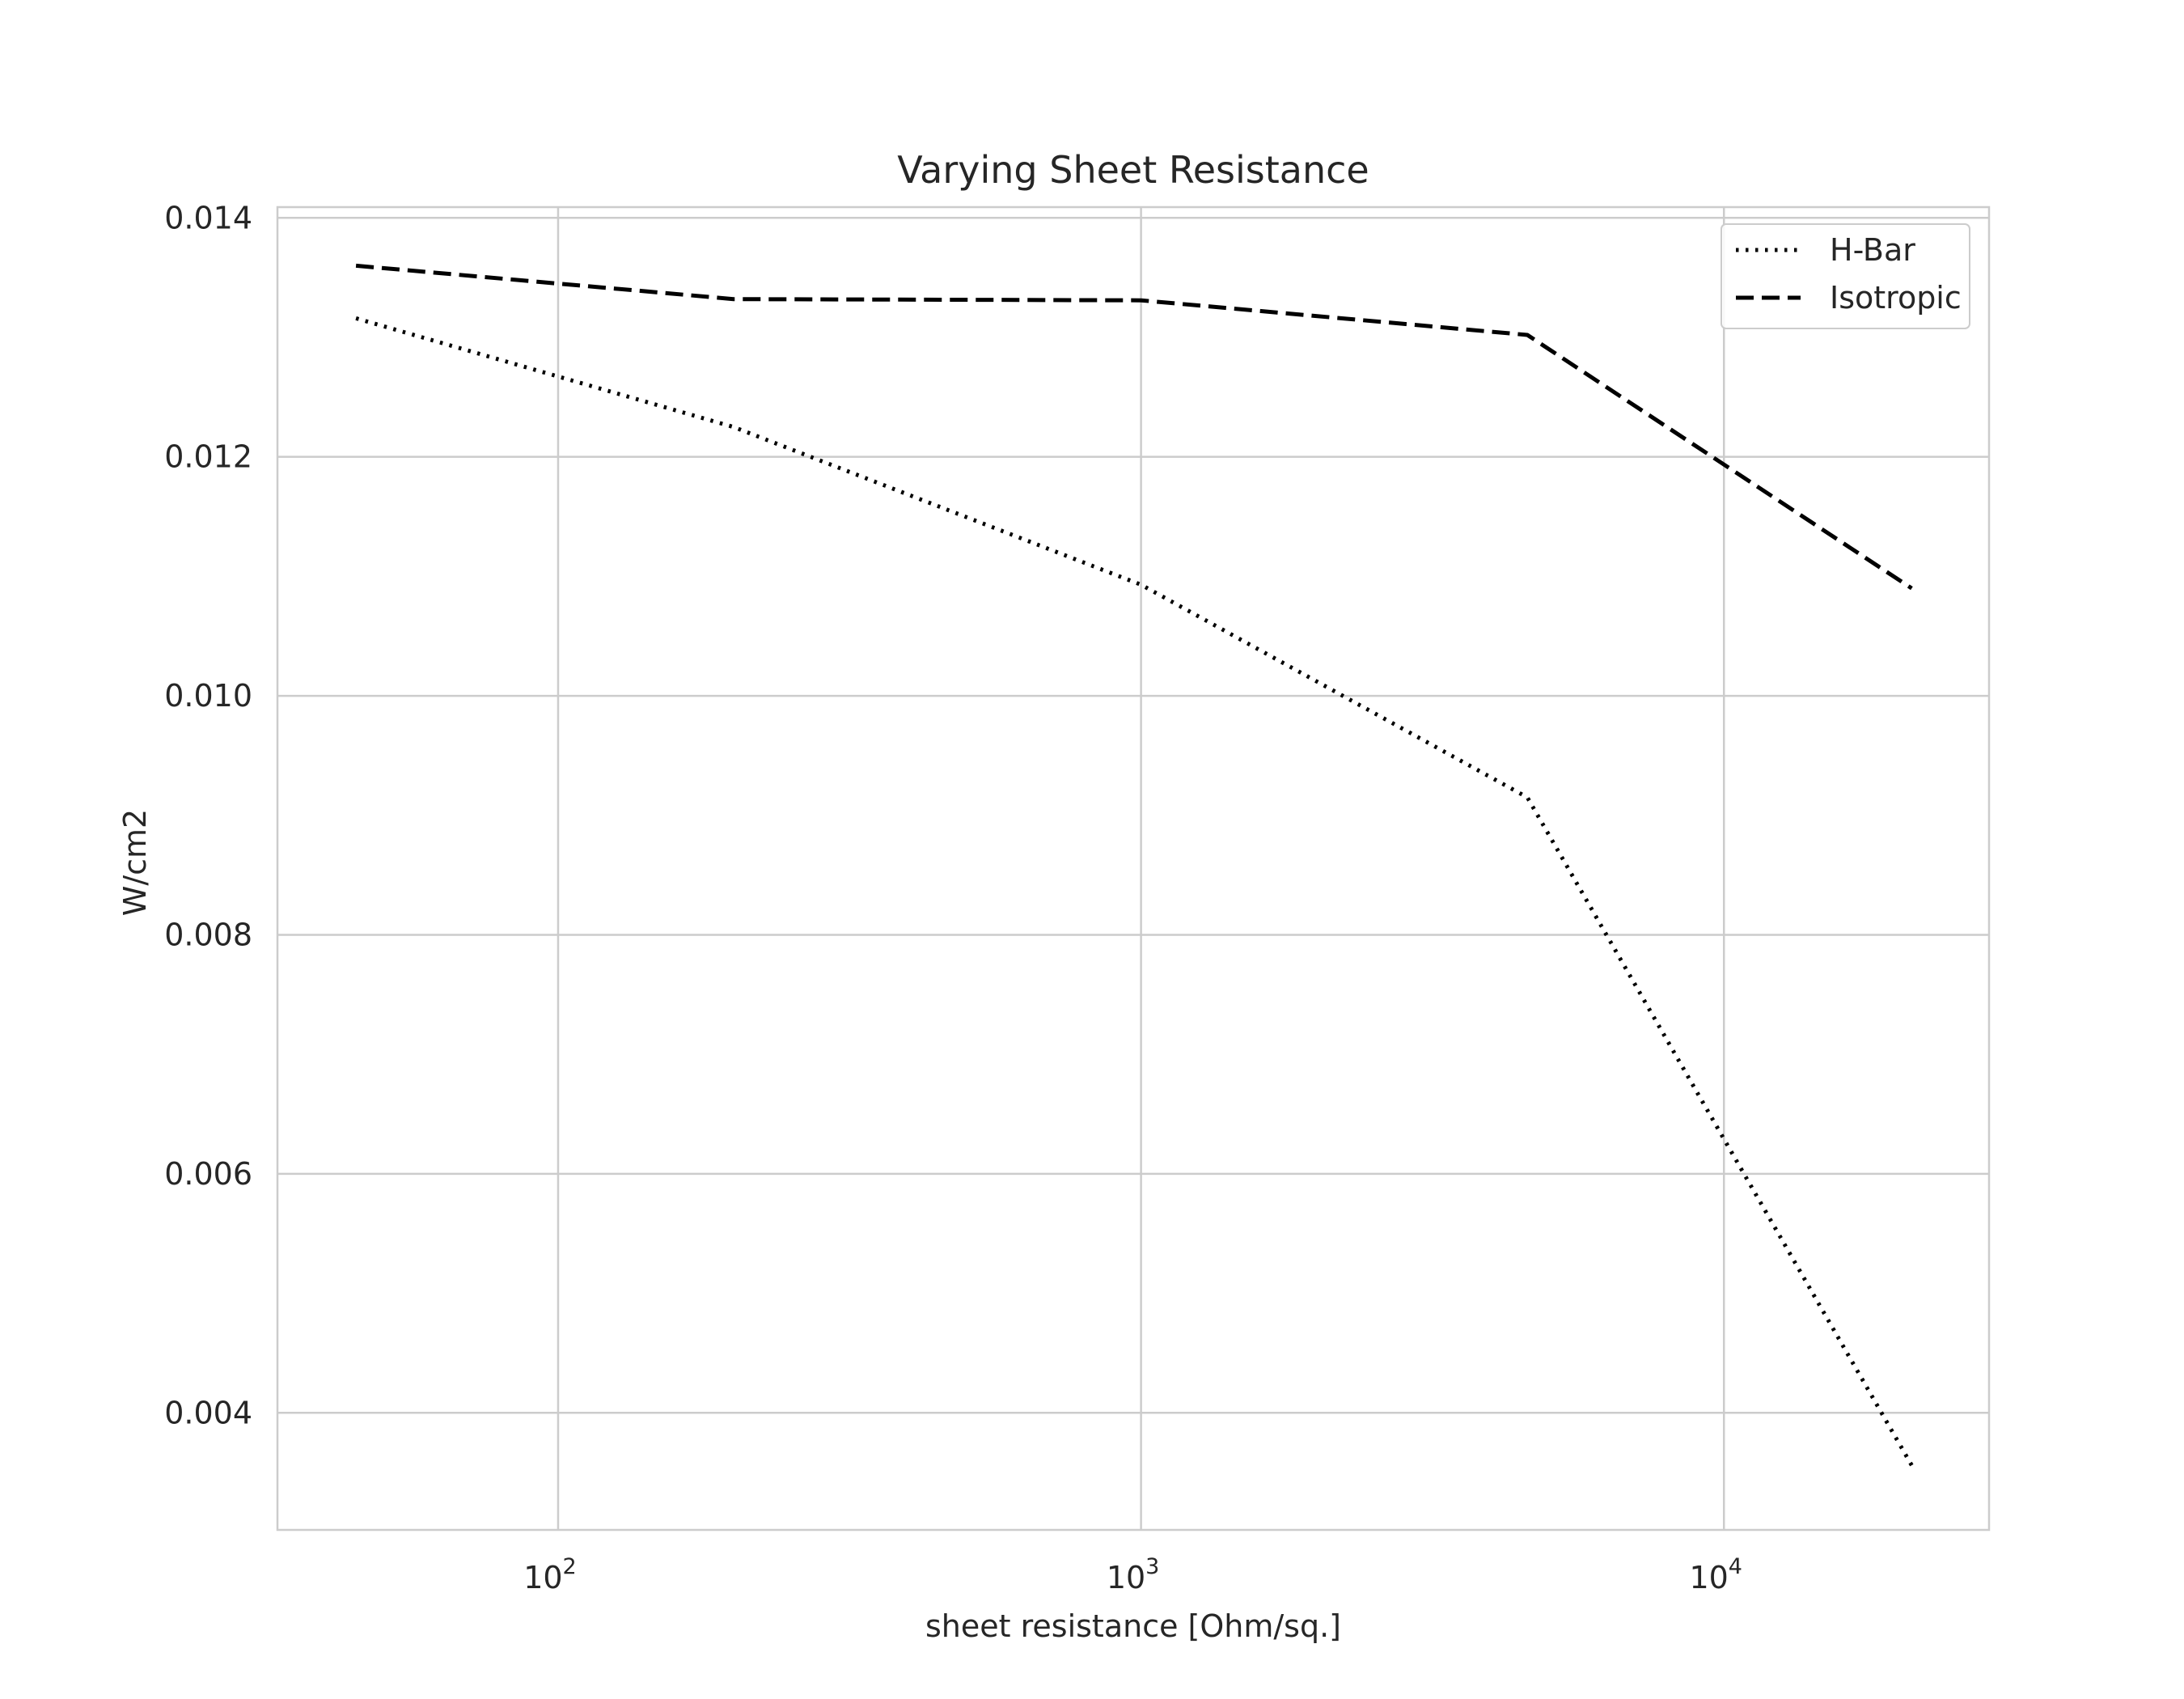  I want to click on series-line-isotropic, so click(1134, 427).